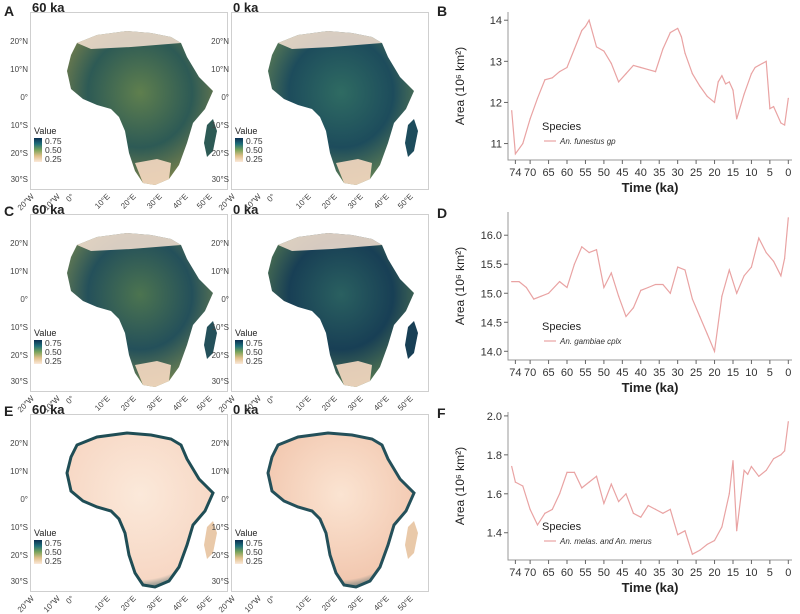 The width and height of the screenshot is (800, 614). I want to click on lon-tick-label: 10°W, so click(52, 604).